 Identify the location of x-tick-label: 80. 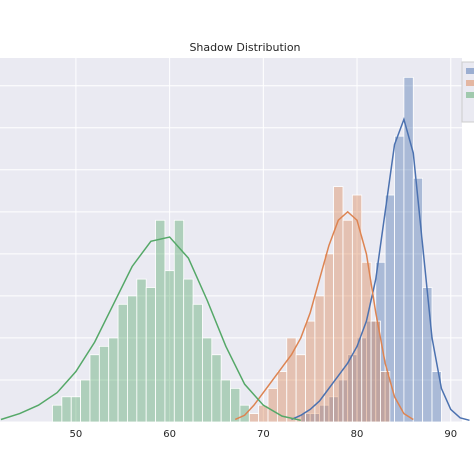
(357, 434).